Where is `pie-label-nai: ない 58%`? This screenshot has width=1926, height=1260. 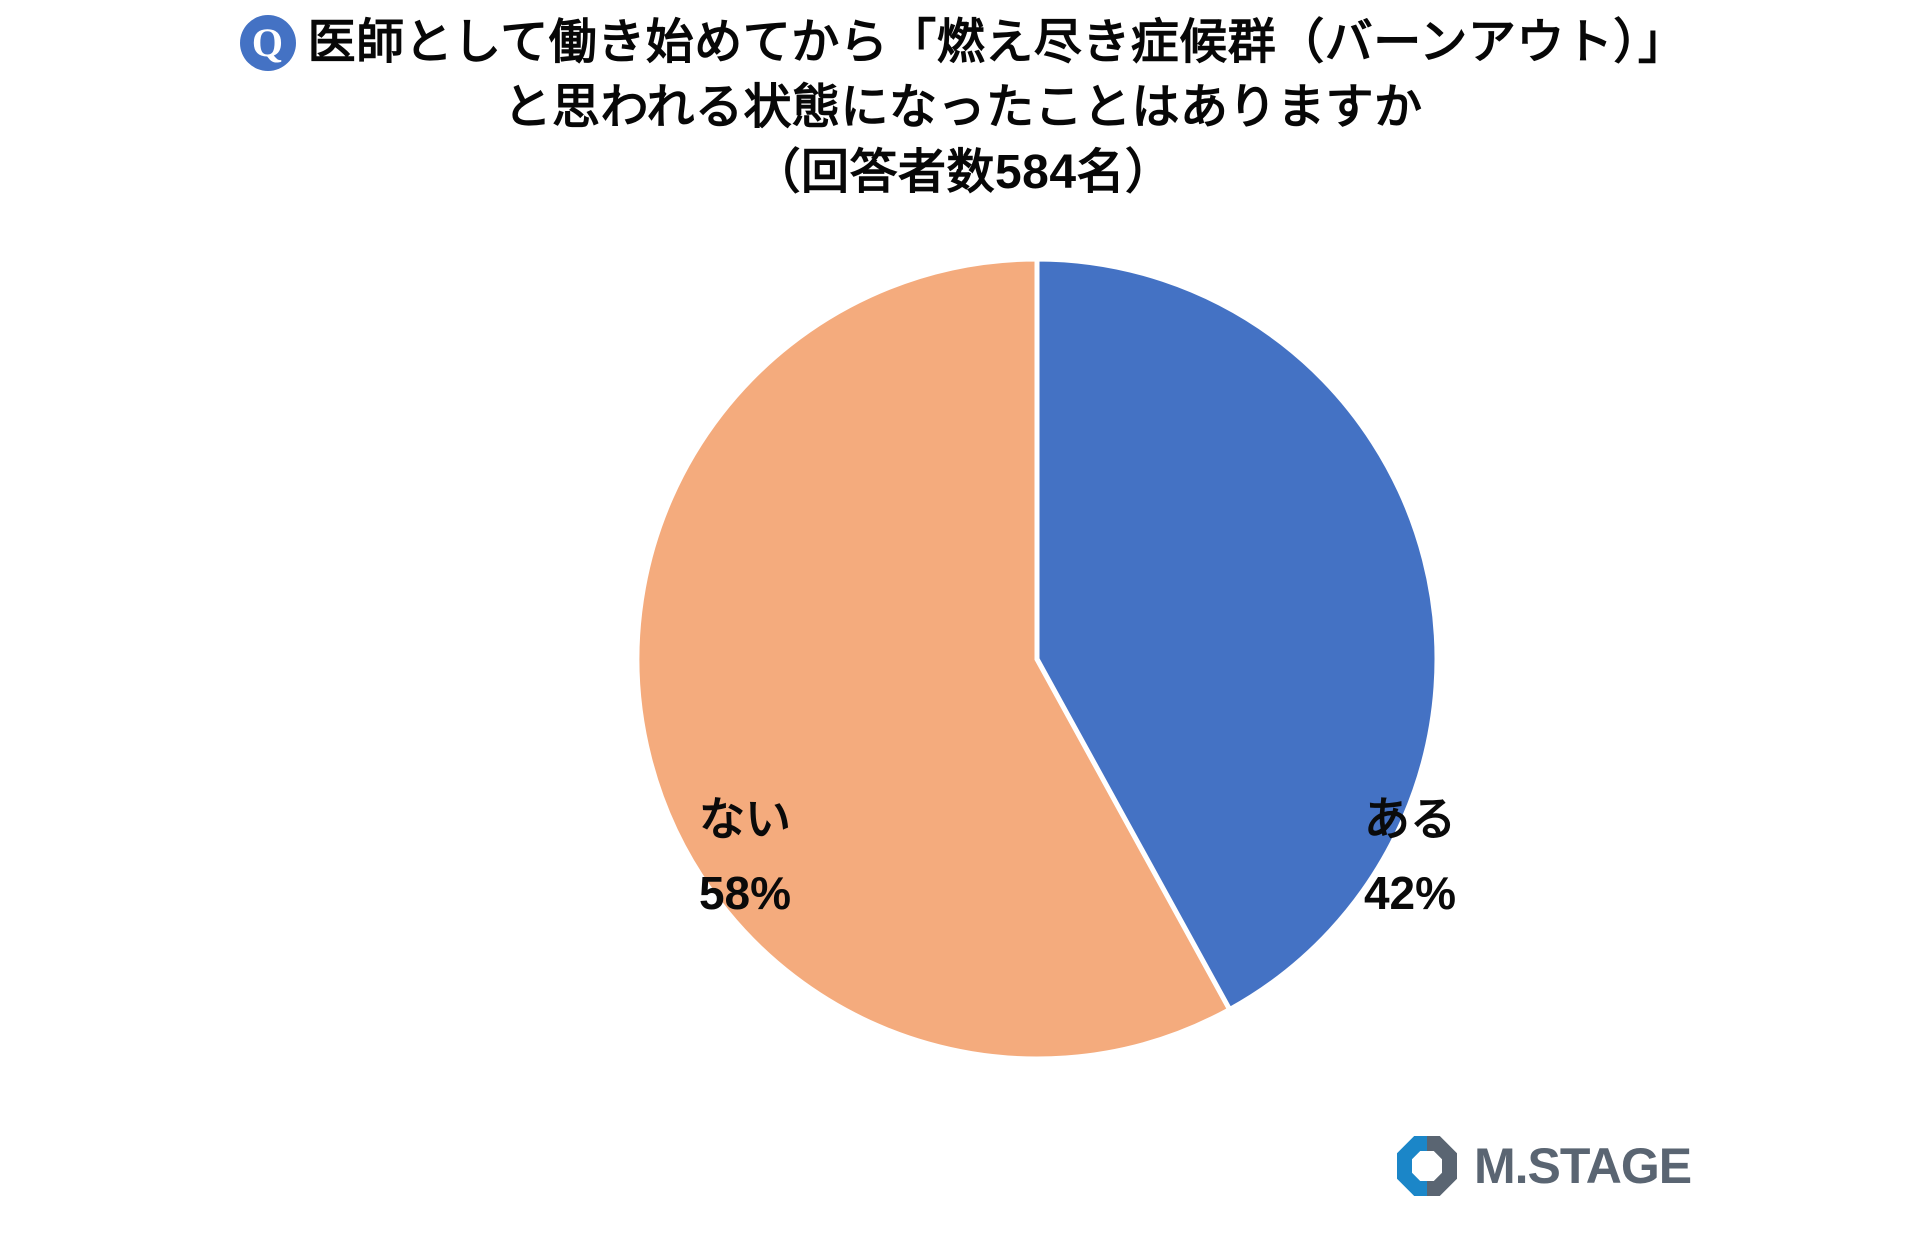 pie-label-nai: ない 58% is located at coordinates (745, 856).